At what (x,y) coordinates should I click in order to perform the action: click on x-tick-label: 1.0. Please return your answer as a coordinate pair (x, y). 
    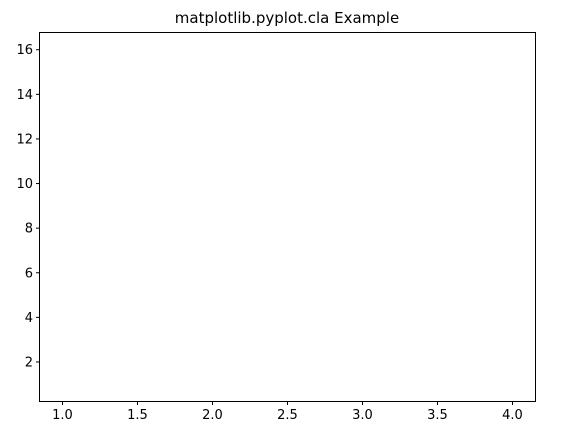
    Looking at the image, I should click on (62, 415).